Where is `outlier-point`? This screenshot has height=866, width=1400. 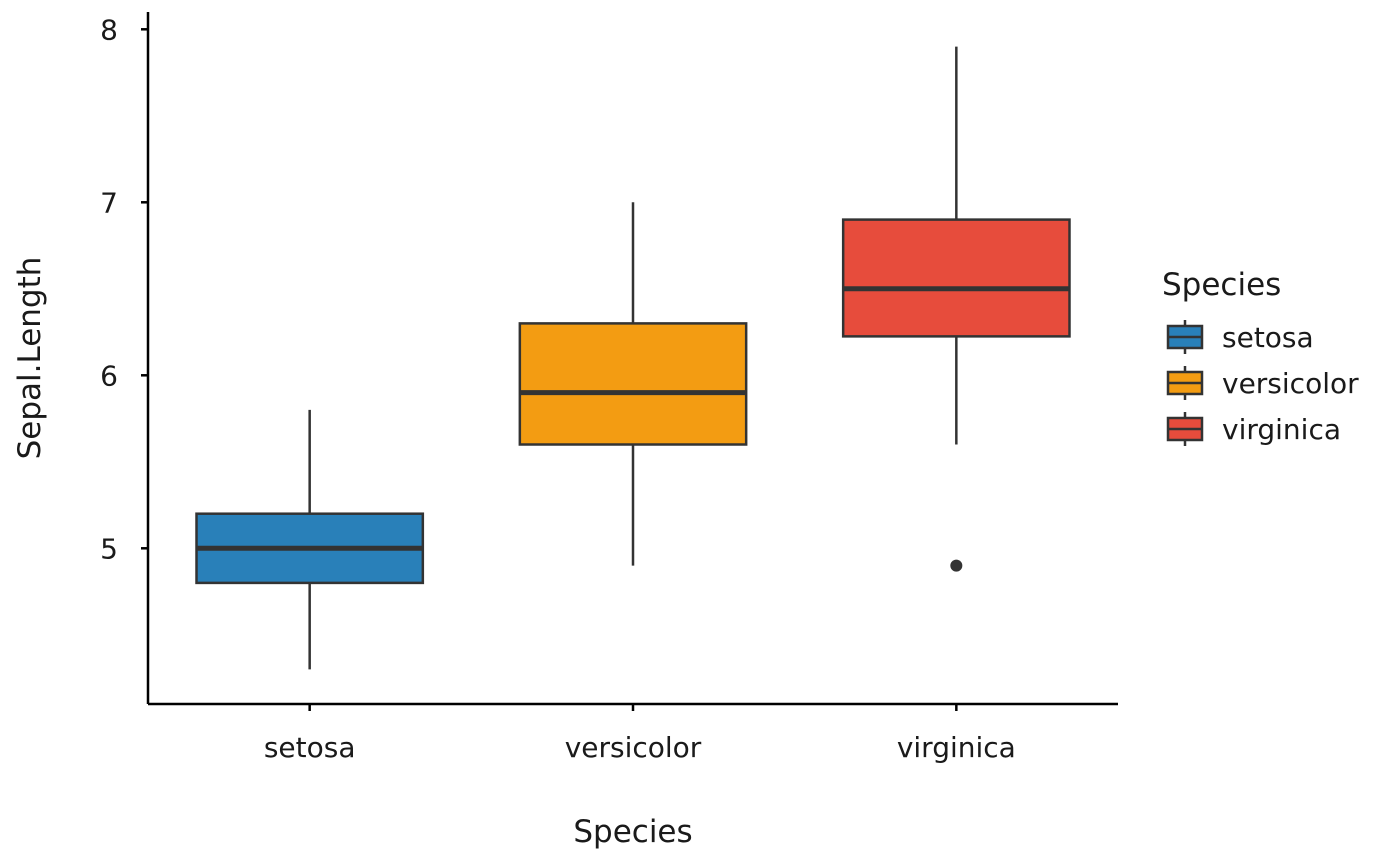
outlier-point is located at coordinates (956, 565).